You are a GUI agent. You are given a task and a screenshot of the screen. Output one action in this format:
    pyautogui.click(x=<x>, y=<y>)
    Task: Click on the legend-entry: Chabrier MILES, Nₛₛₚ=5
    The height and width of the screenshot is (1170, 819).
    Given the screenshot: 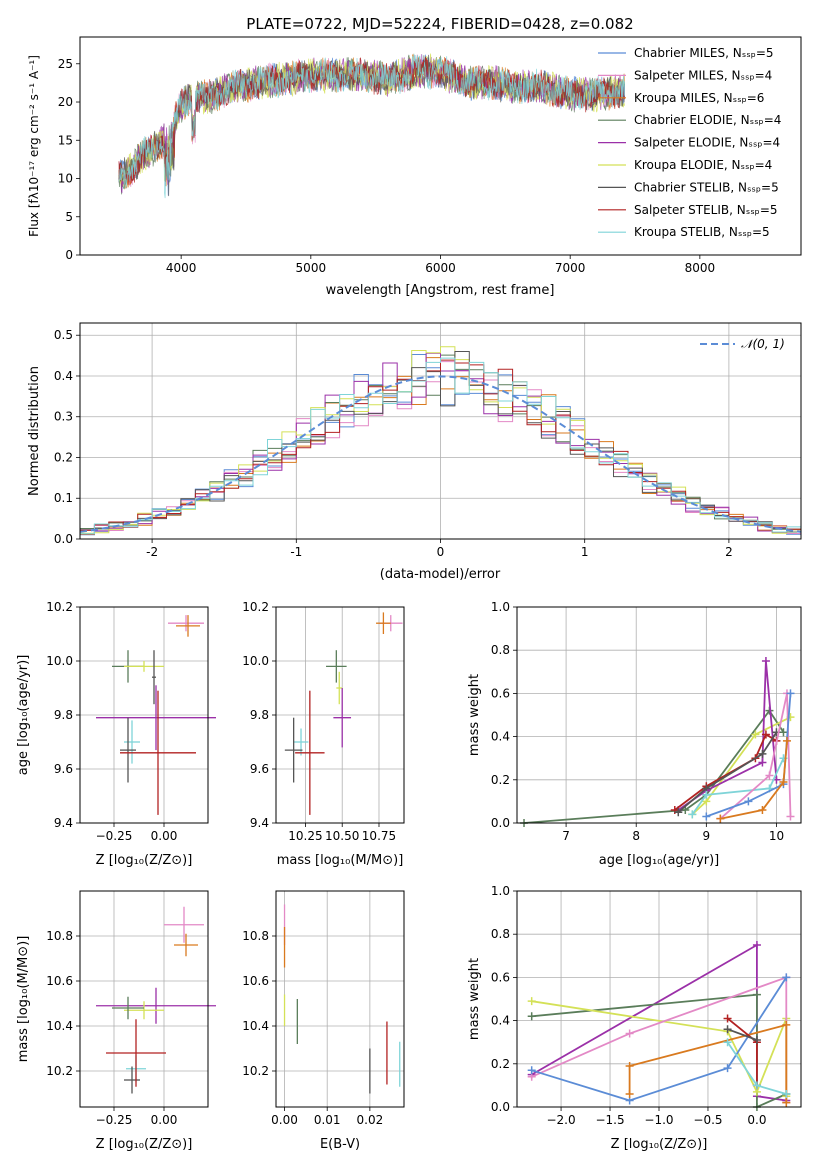 What is the action you would take?
    pyautogui.click(x=704, y=53)
    